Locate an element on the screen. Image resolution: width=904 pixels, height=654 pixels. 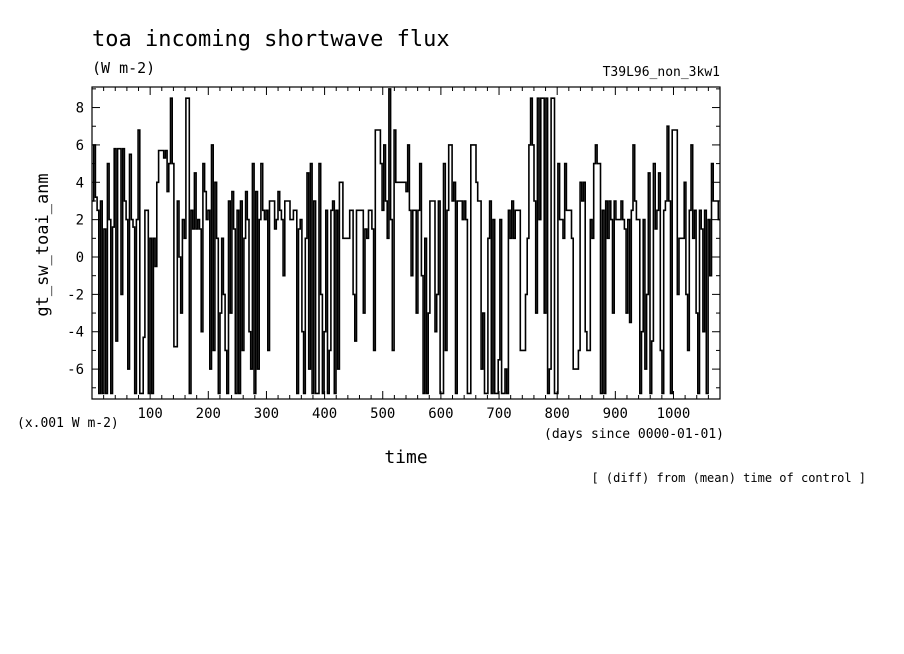
x-units-label: (days since 0000-01-01) is located at coordinates (634, 434).